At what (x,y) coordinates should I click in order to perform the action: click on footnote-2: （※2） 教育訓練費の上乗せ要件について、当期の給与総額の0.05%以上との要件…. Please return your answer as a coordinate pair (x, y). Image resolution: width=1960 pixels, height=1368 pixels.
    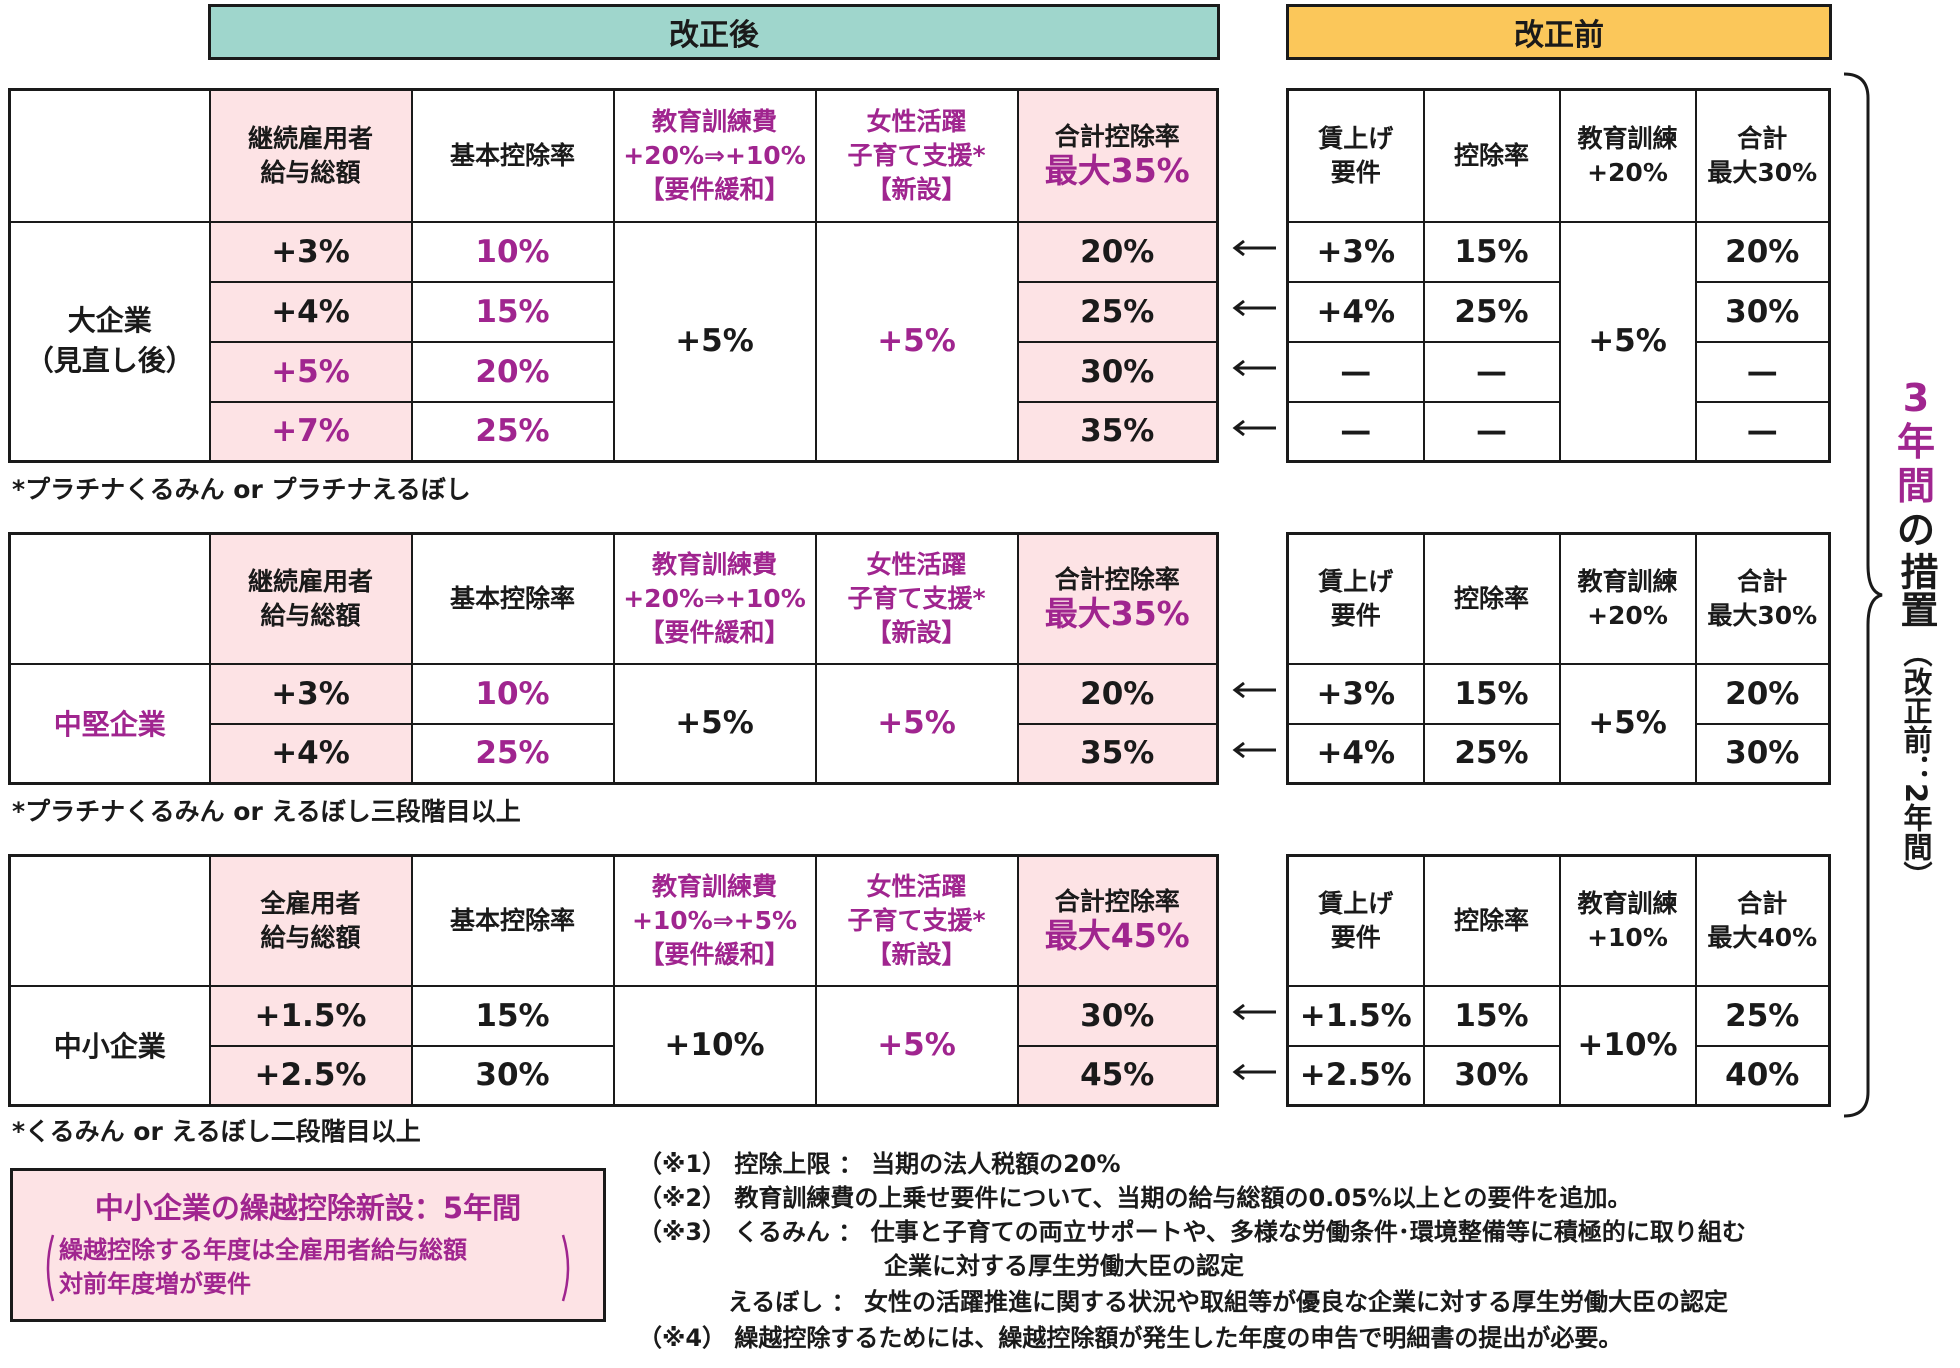
    Looking at the image, I should click on (1135, 1198).